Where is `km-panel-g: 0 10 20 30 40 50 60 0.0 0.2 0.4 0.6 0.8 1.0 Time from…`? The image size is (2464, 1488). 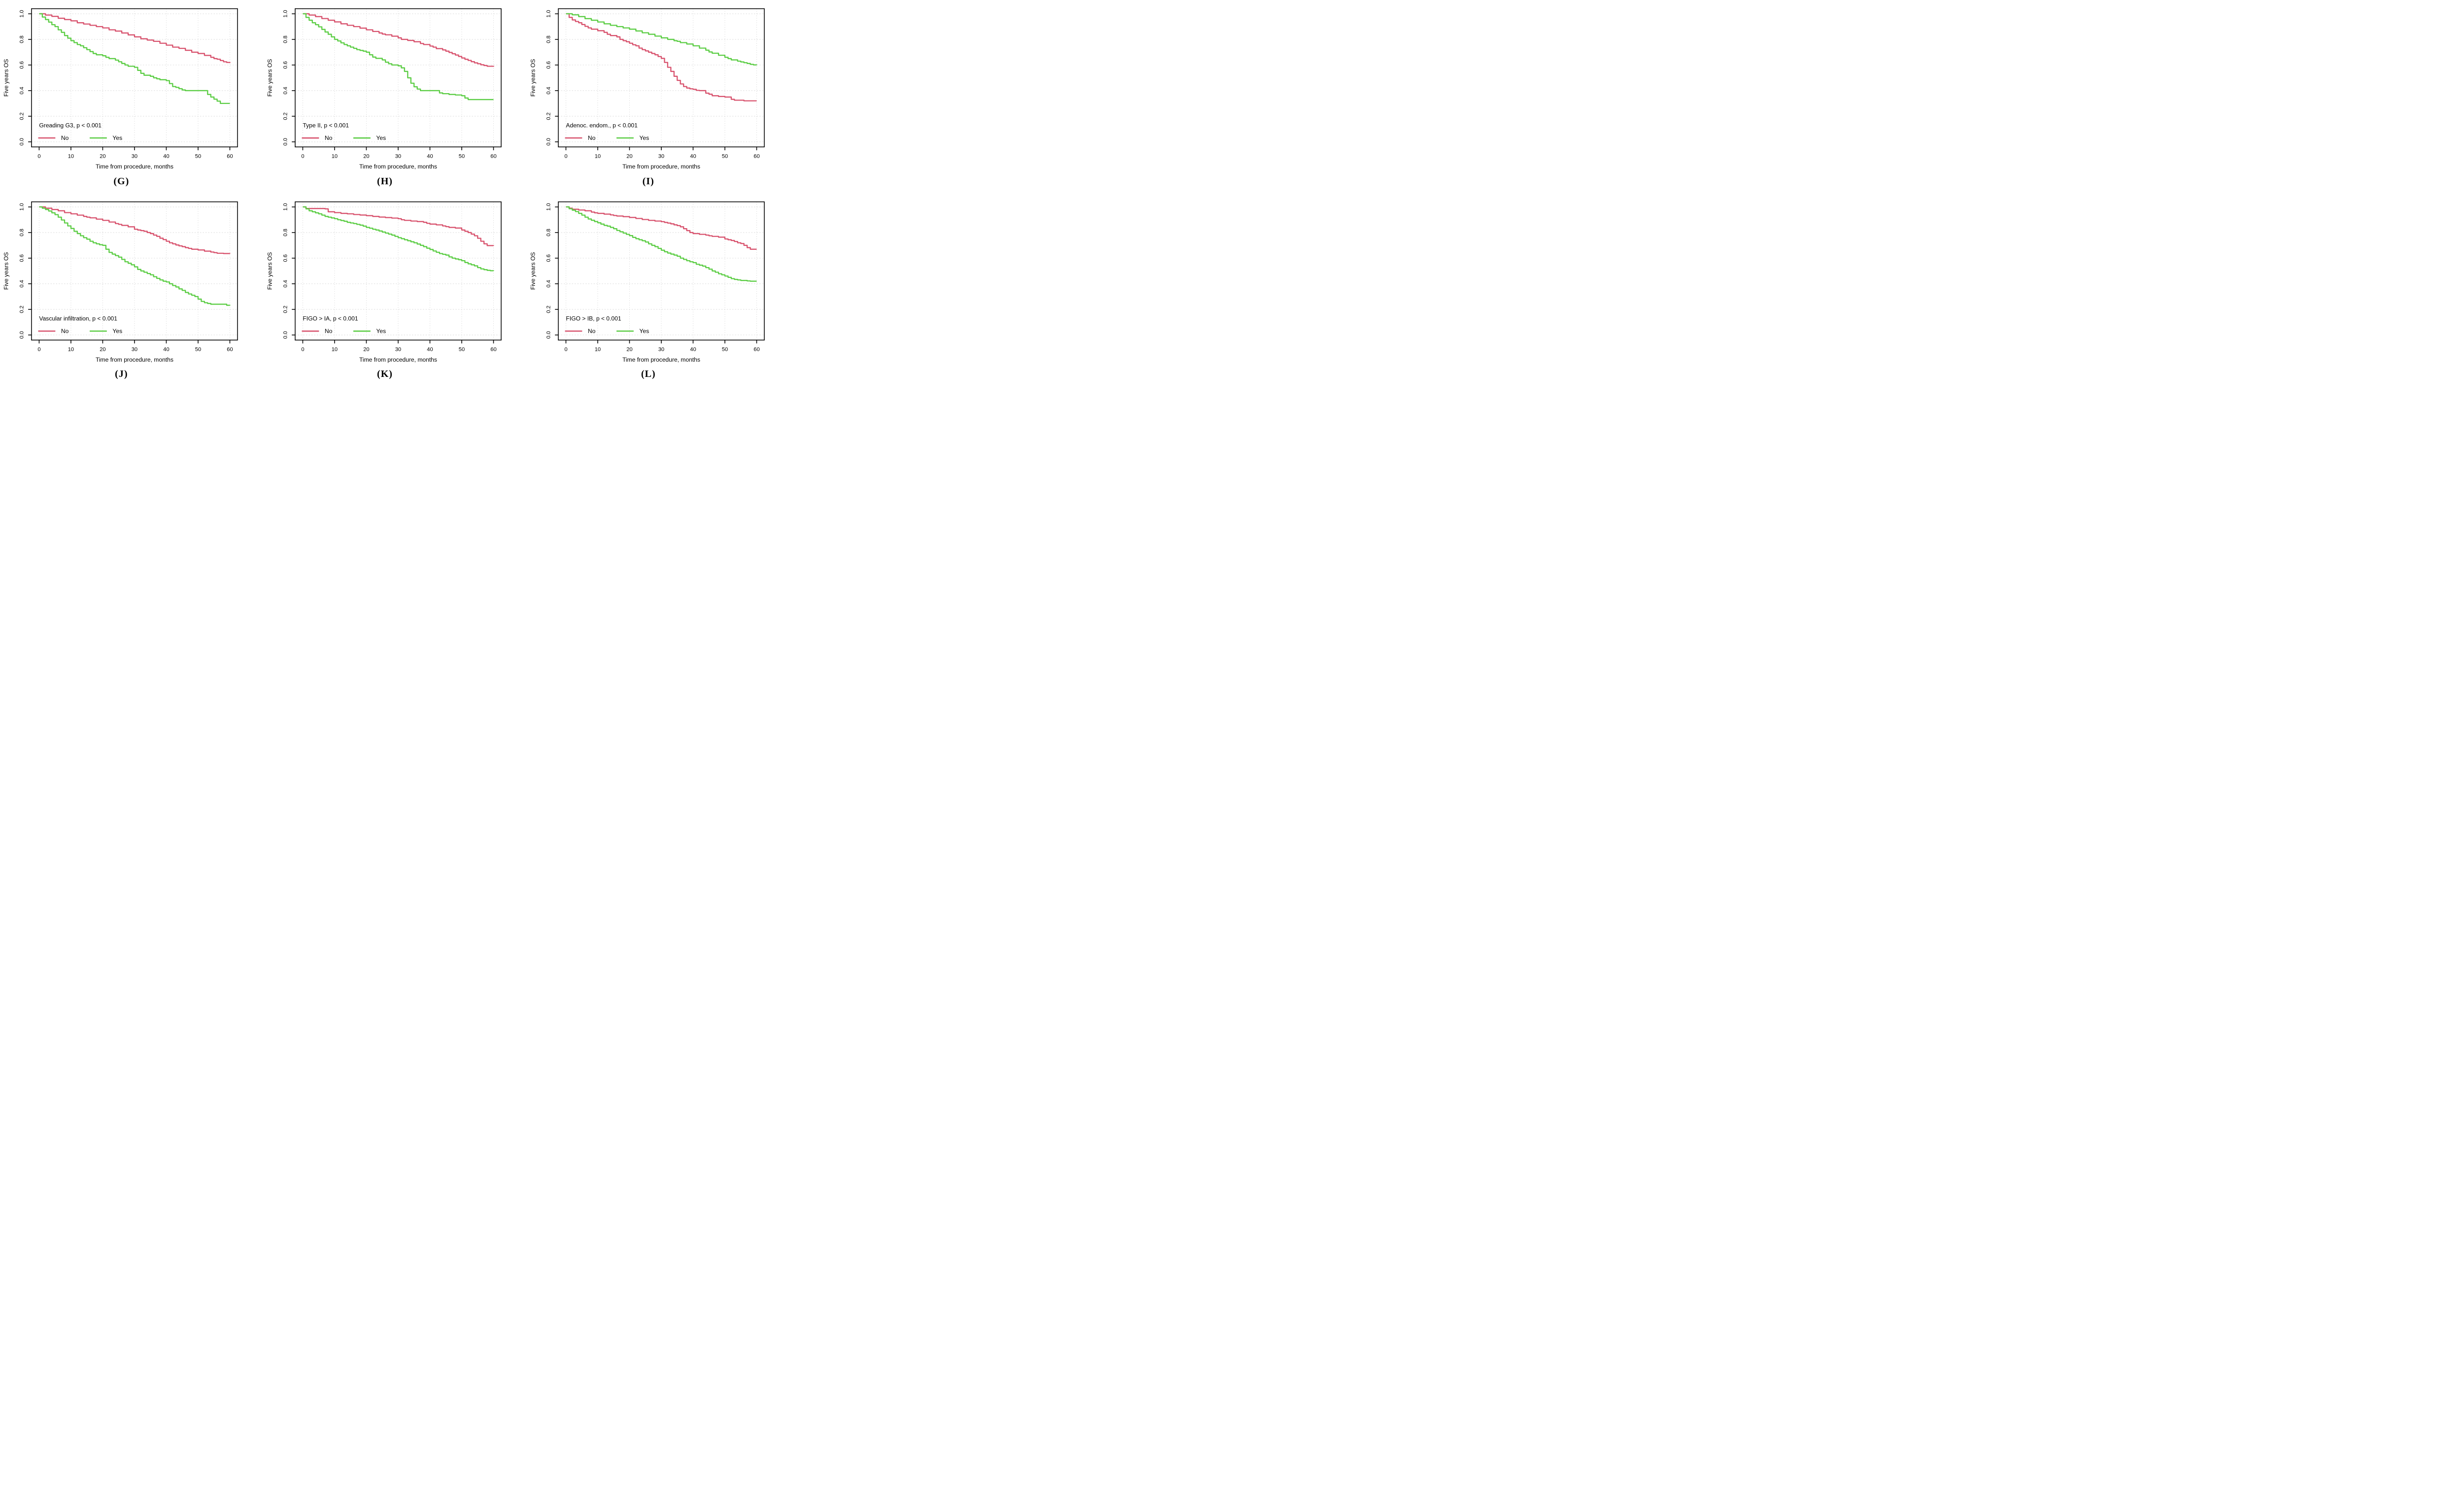
km-panel-g: 0 10 20 30 40 50 60 0.0 0.2 0.4 0.6 0.8 1.0 Time from… is located at coordinates (121, 95).